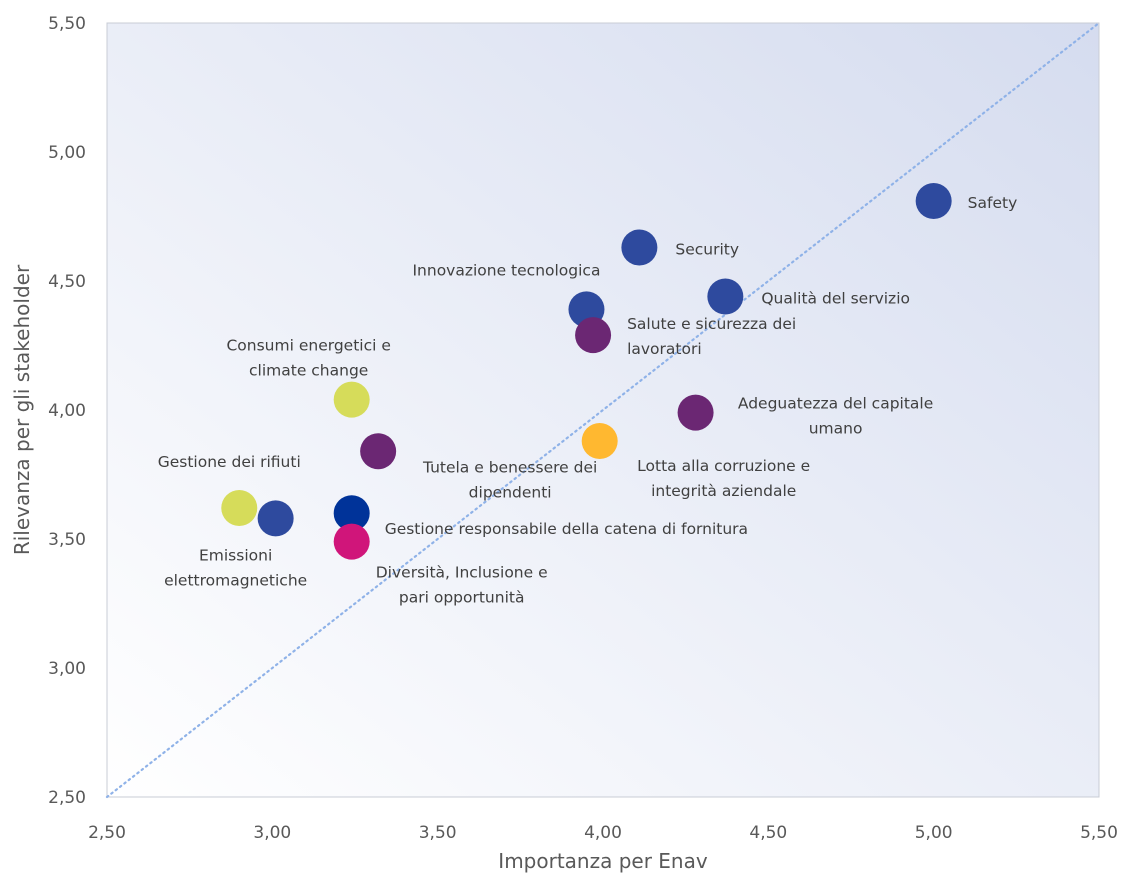  I want to click on label-diversit-inclusione-e-pari-opportunit: Diversità, Inclusione e pari opportunità, so click(462, 585).